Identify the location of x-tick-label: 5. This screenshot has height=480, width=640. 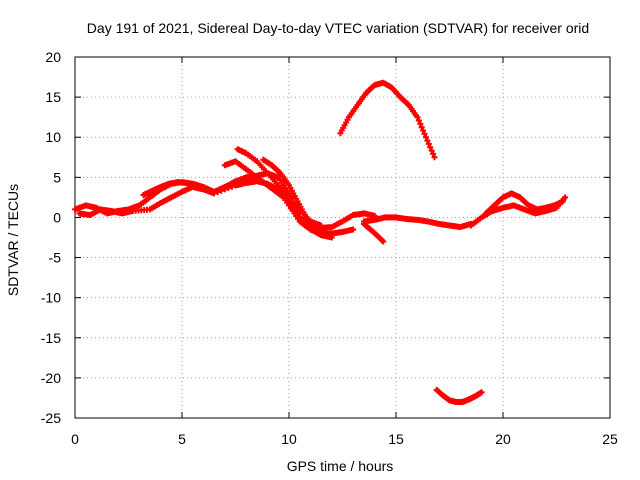
(182, 439).